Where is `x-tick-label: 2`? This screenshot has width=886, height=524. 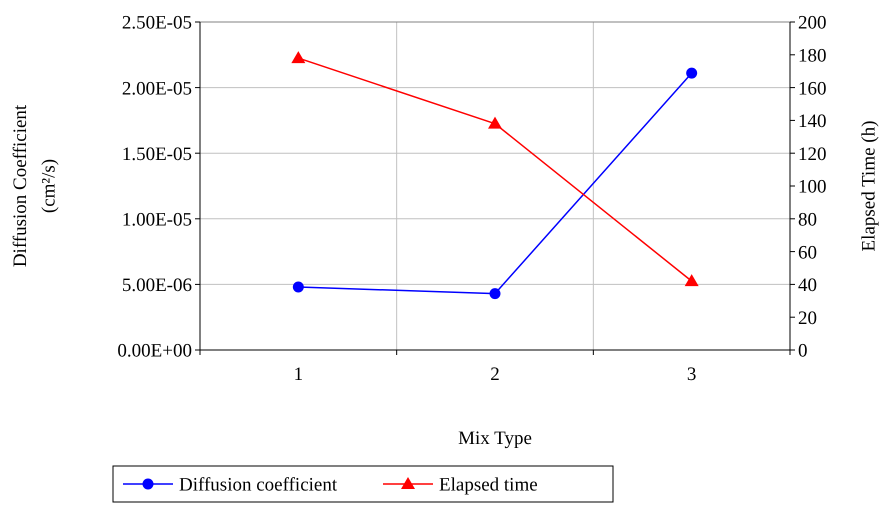
x-tick-label: 2 is located at coordinates (495, 374).